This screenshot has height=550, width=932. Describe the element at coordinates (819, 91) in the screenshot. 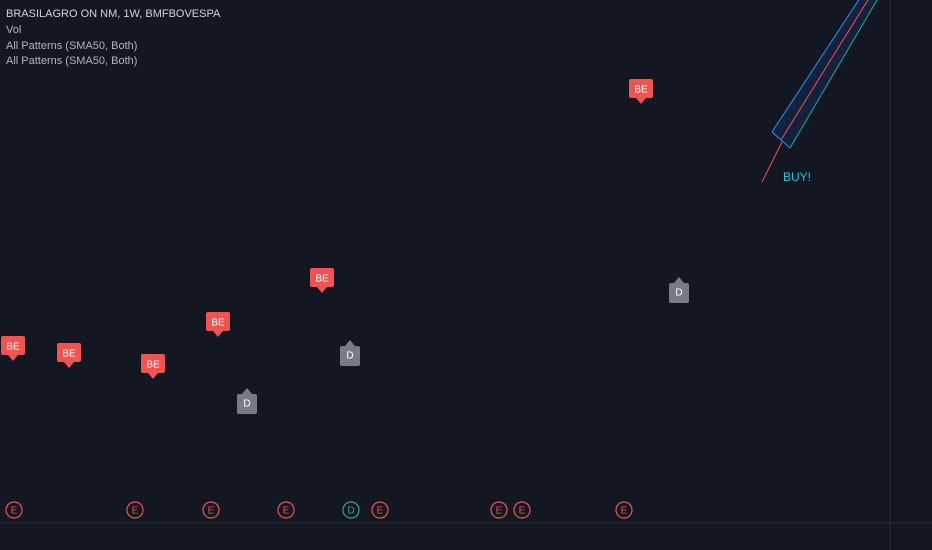

I see `channel-drawing` at that location.